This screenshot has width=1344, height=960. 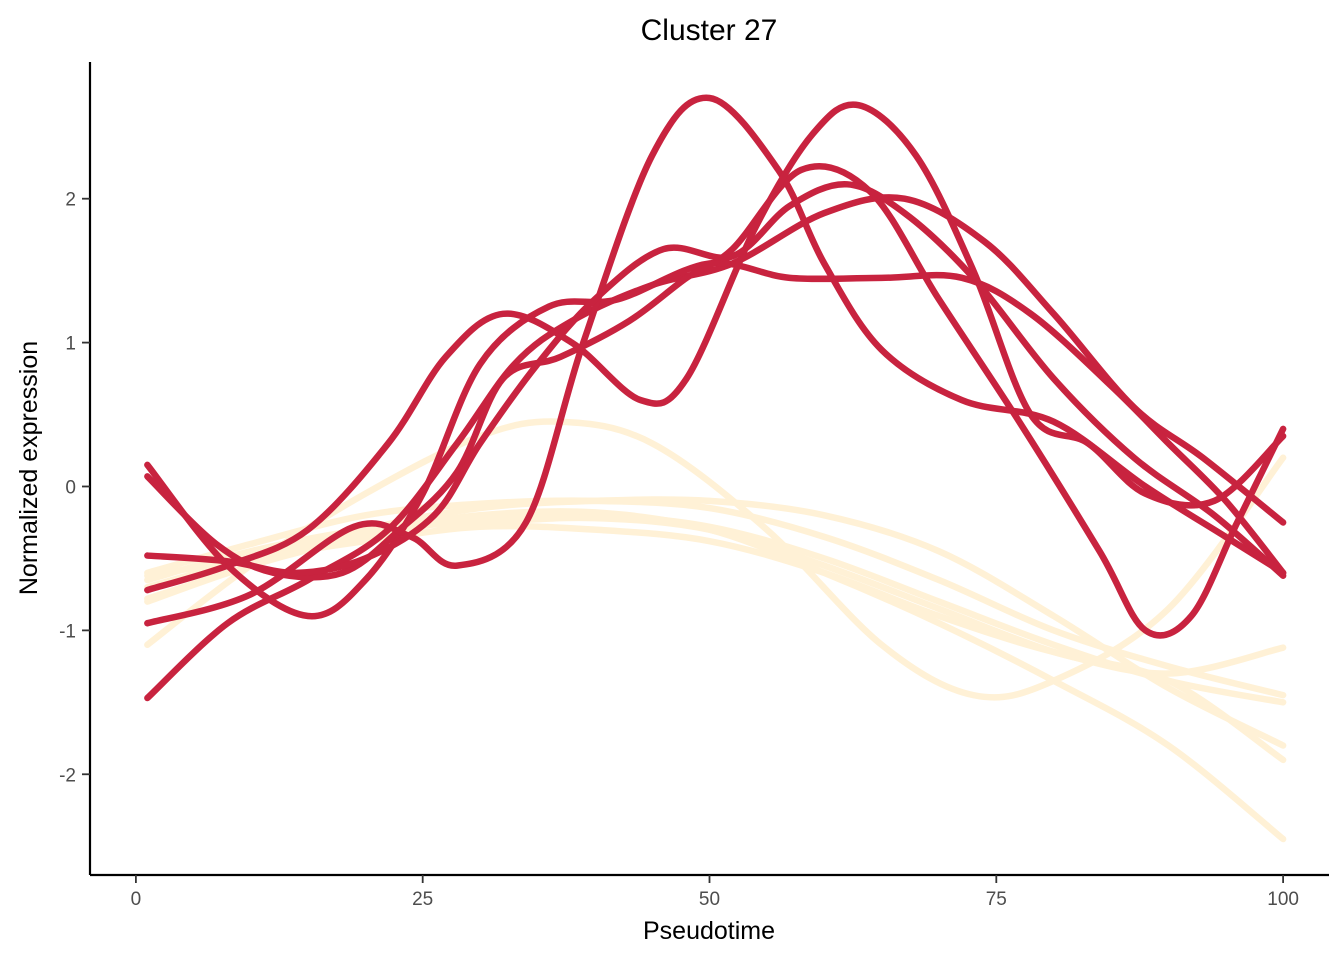 I want to click on y-tick-label: -2, so click(x=67, y=775).